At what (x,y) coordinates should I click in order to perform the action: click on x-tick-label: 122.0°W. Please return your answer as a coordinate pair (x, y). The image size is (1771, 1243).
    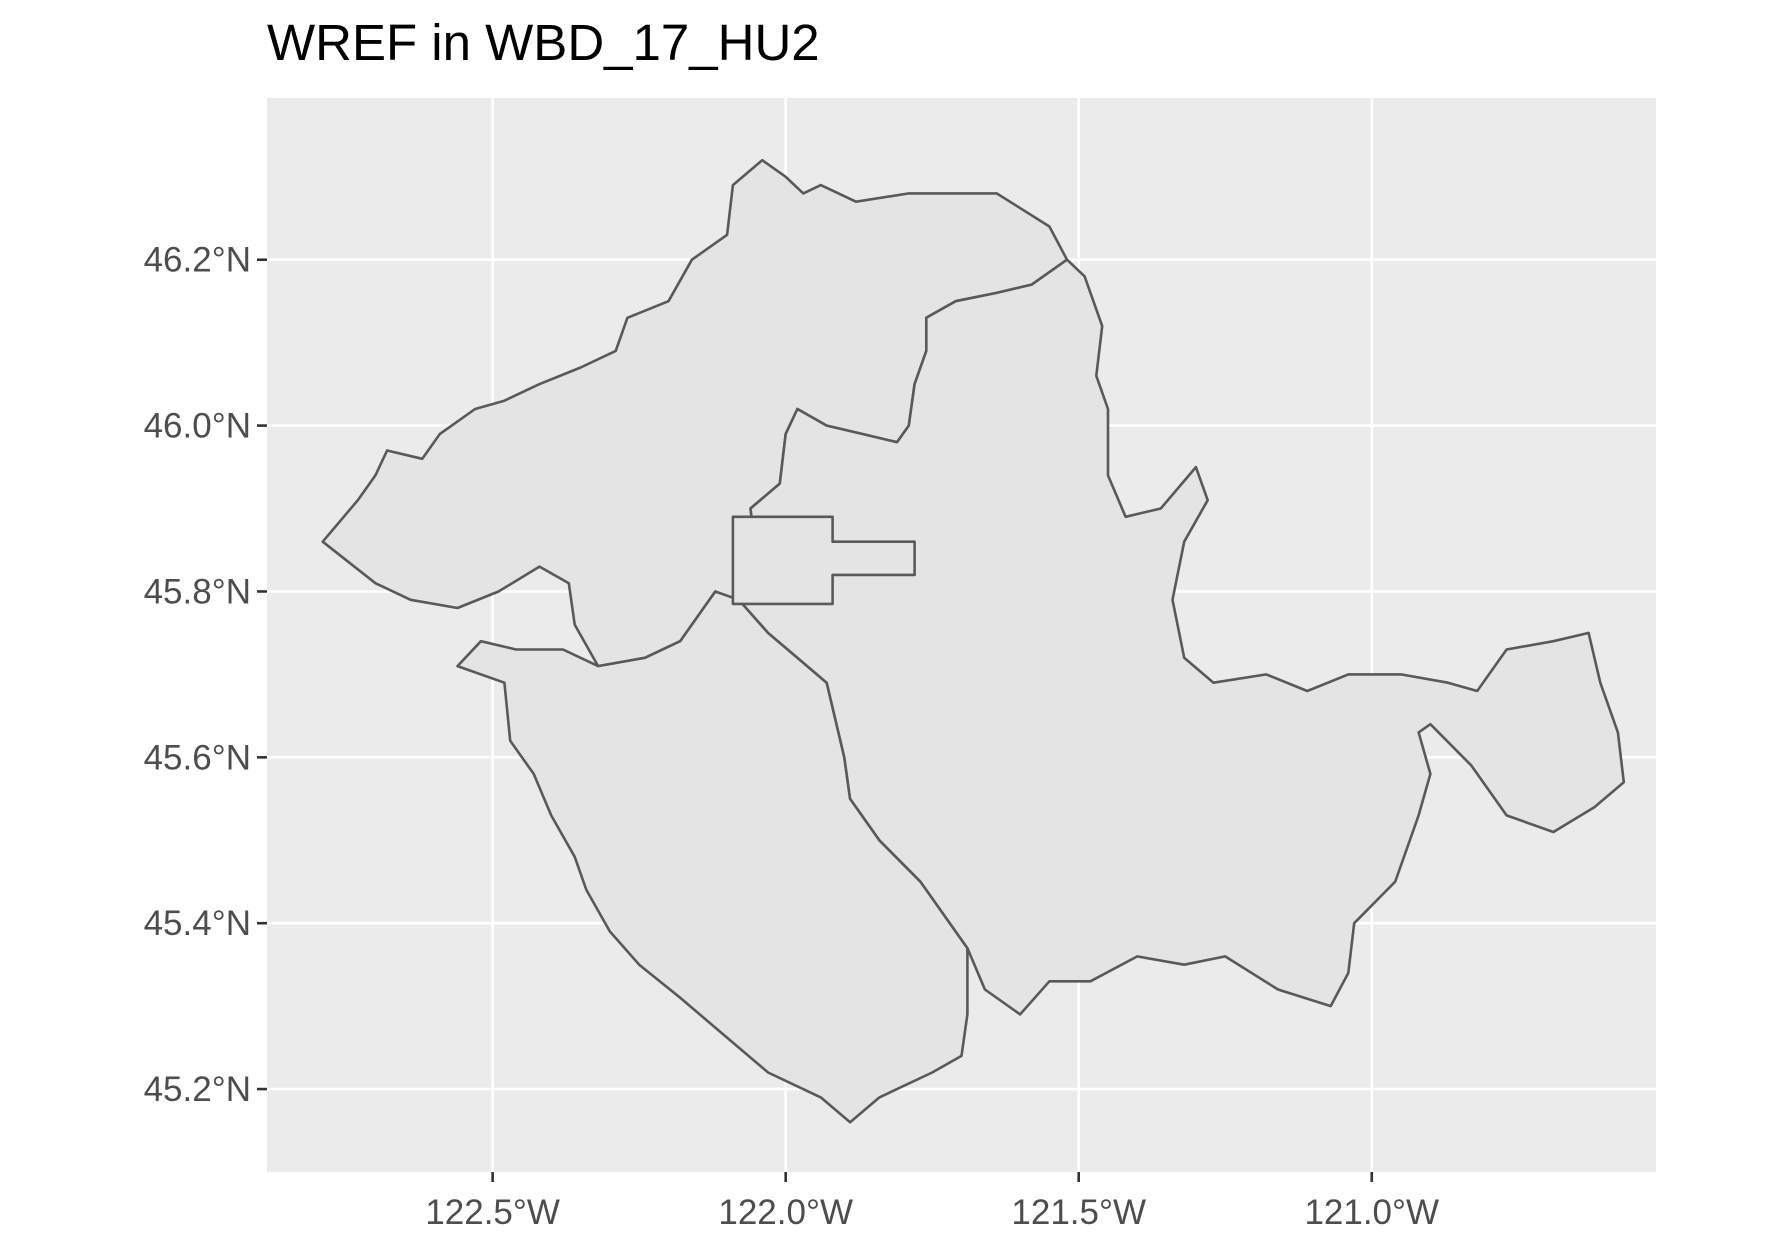
    Looking at the image, I should click on (785, 1212).